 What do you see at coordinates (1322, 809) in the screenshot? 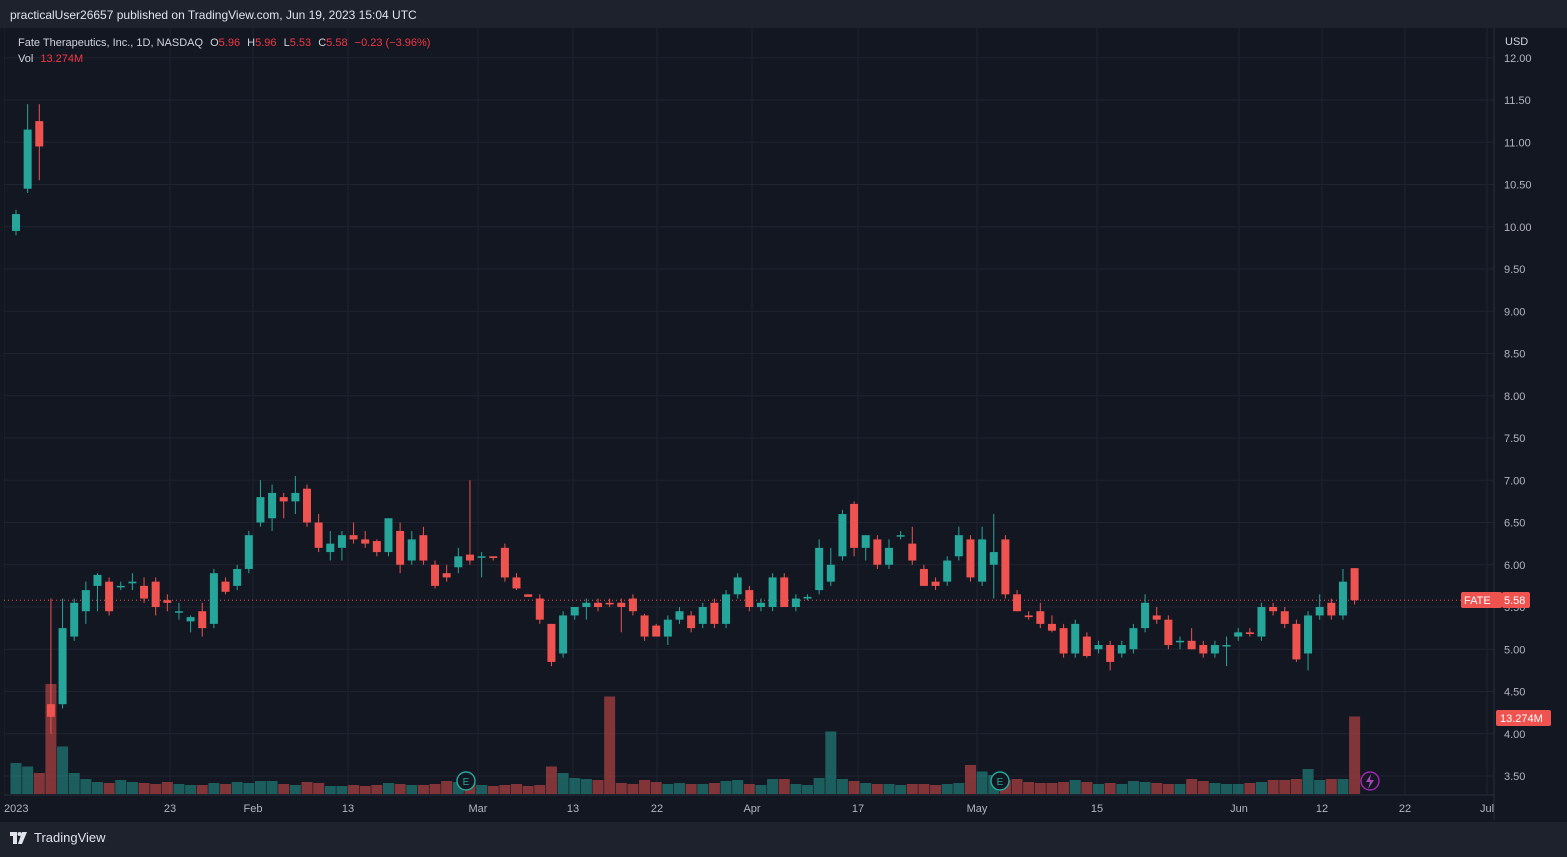
I see `time-tick-label: 12` at bounding box center [1322, 809].